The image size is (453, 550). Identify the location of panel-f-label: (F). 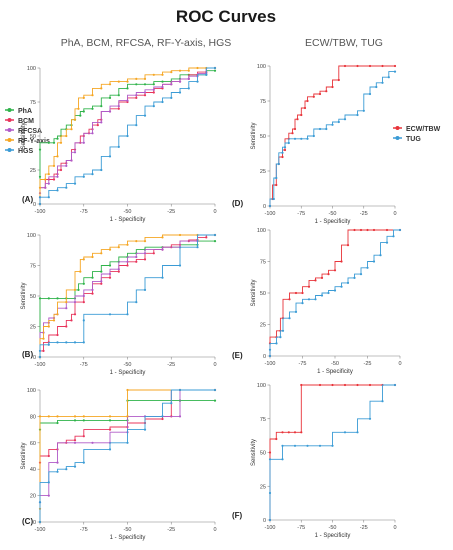
(237, 515).